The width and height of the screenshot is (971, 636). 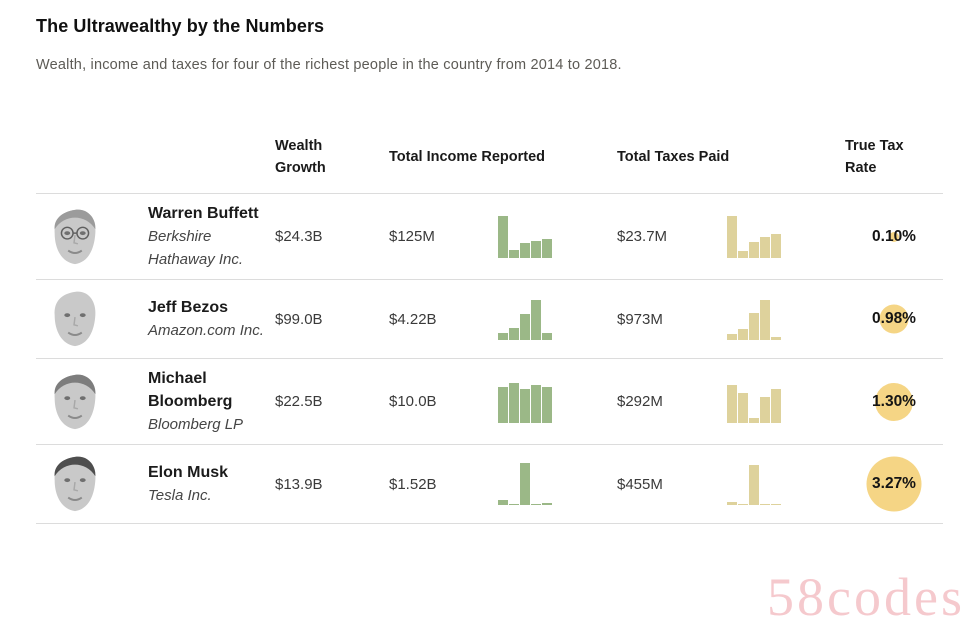 I want to click on true-tax-rate-value: 0.98%, so click(x=894, y=318).